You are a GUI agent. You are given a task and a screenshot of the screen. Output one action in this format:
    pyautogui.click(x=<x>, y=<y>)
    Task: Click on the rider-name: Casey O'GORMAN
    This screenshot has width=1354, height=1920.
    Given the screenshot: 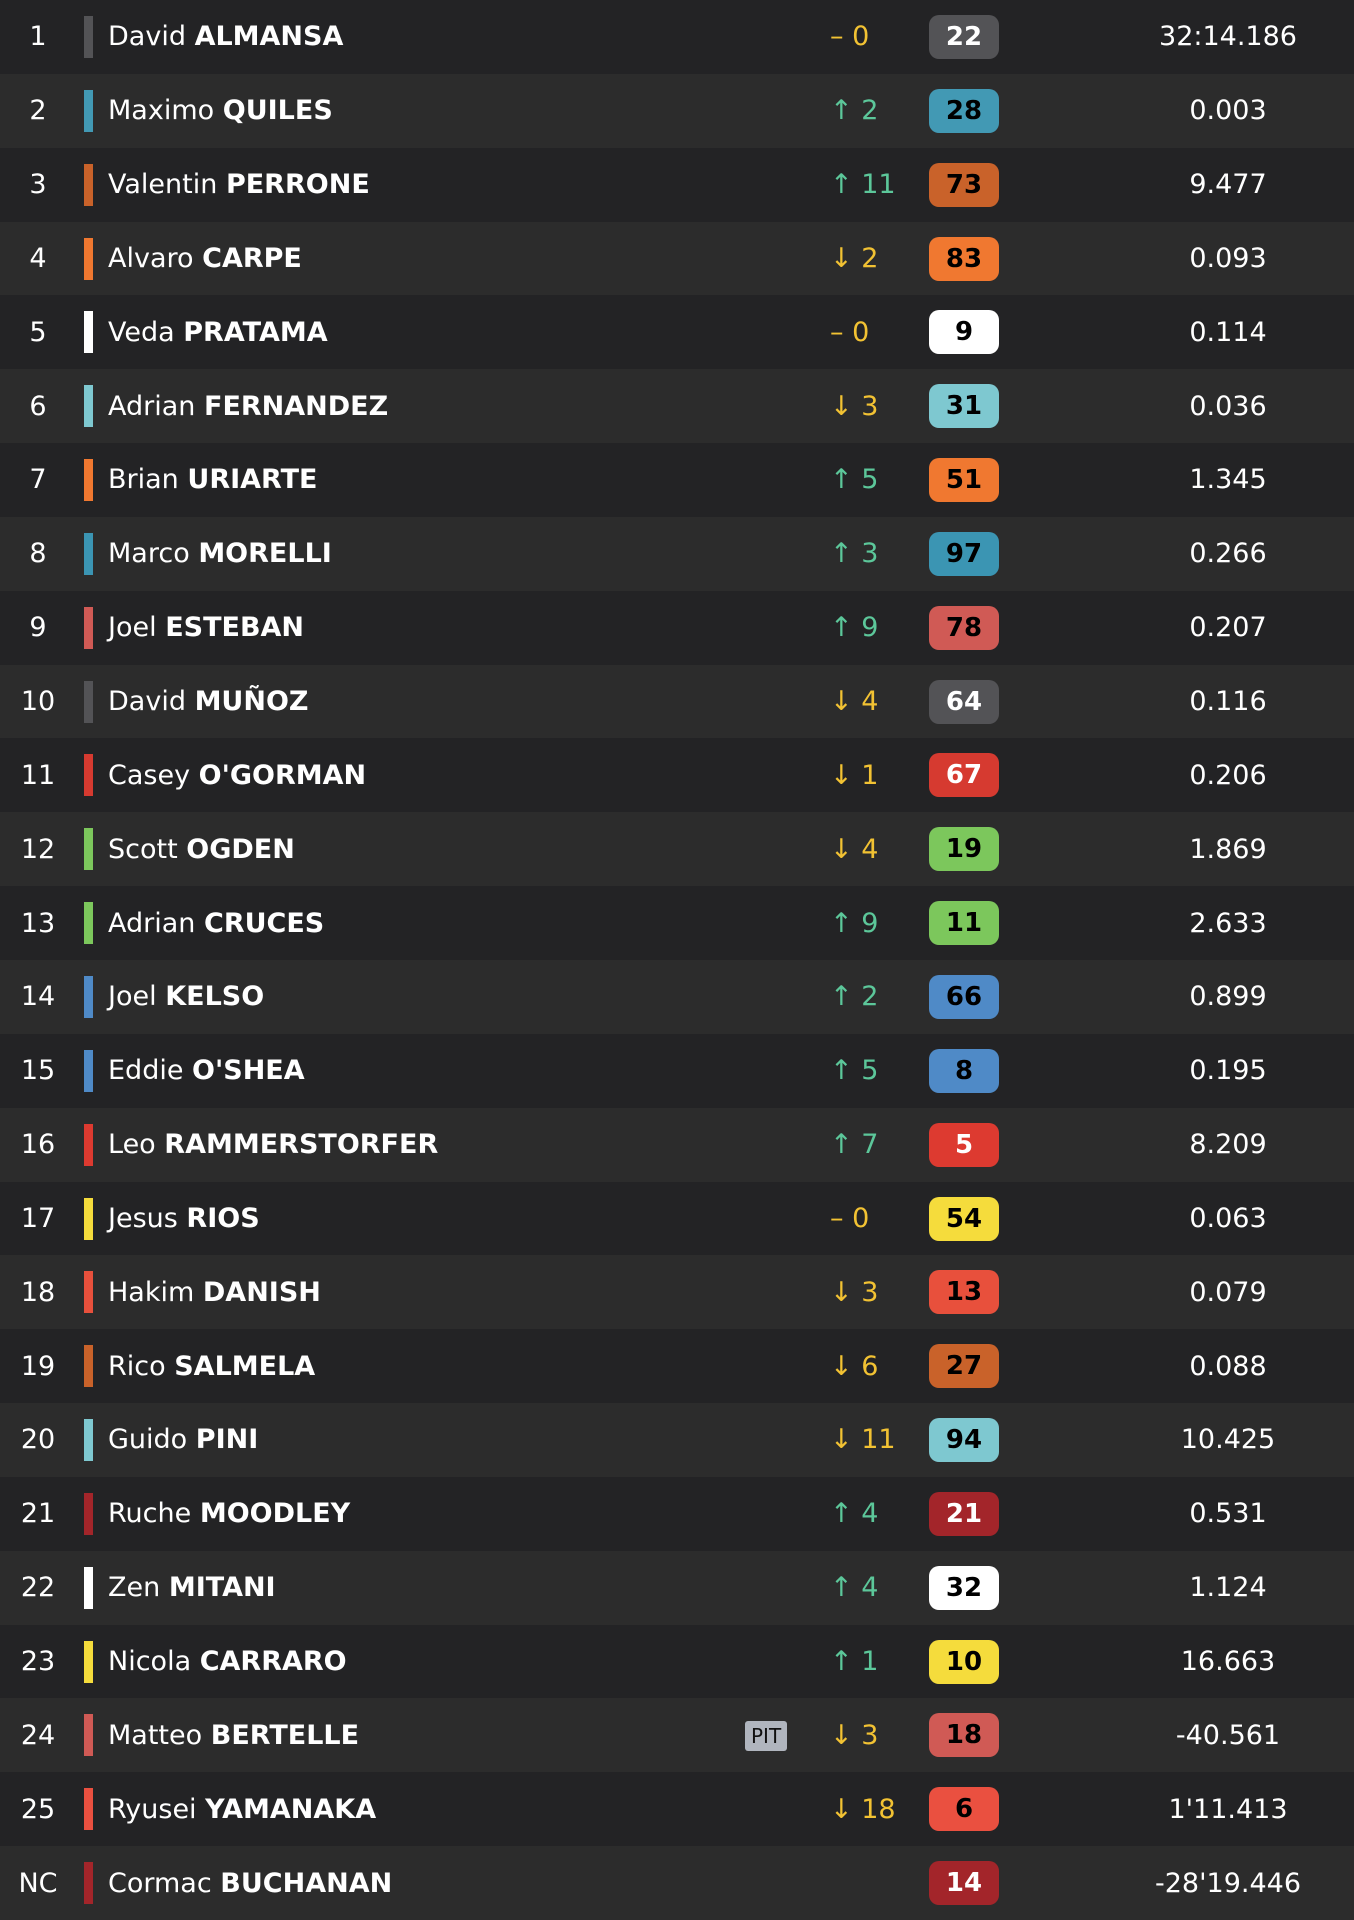 What is the action you would take?
    pyautogui.click(x=237, y=775)
    